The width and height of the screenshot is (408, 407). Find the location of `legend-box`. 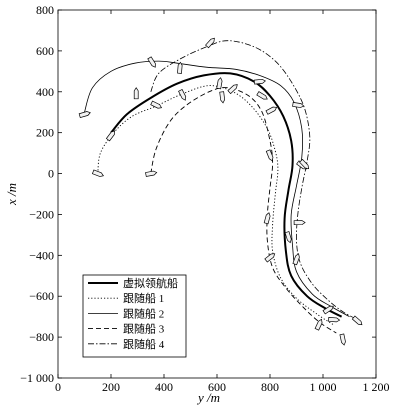

legend-box is located at coordinates (134, 316).